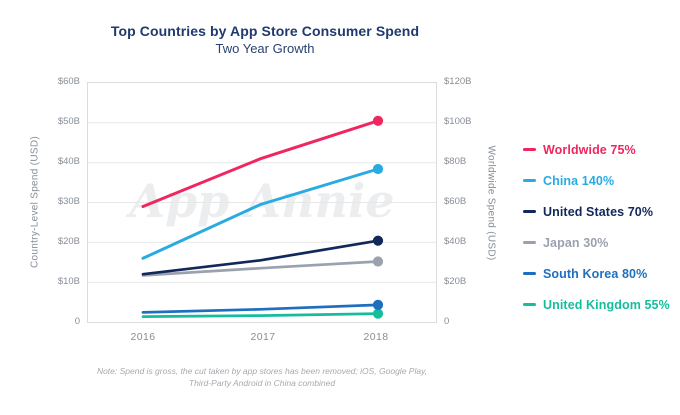 Image resolution: width=680 pixels, height=415 pixels. Describe the element at coordinates (447, 321) in the screenshot. I see `right-axis-tick: 0` at that location.